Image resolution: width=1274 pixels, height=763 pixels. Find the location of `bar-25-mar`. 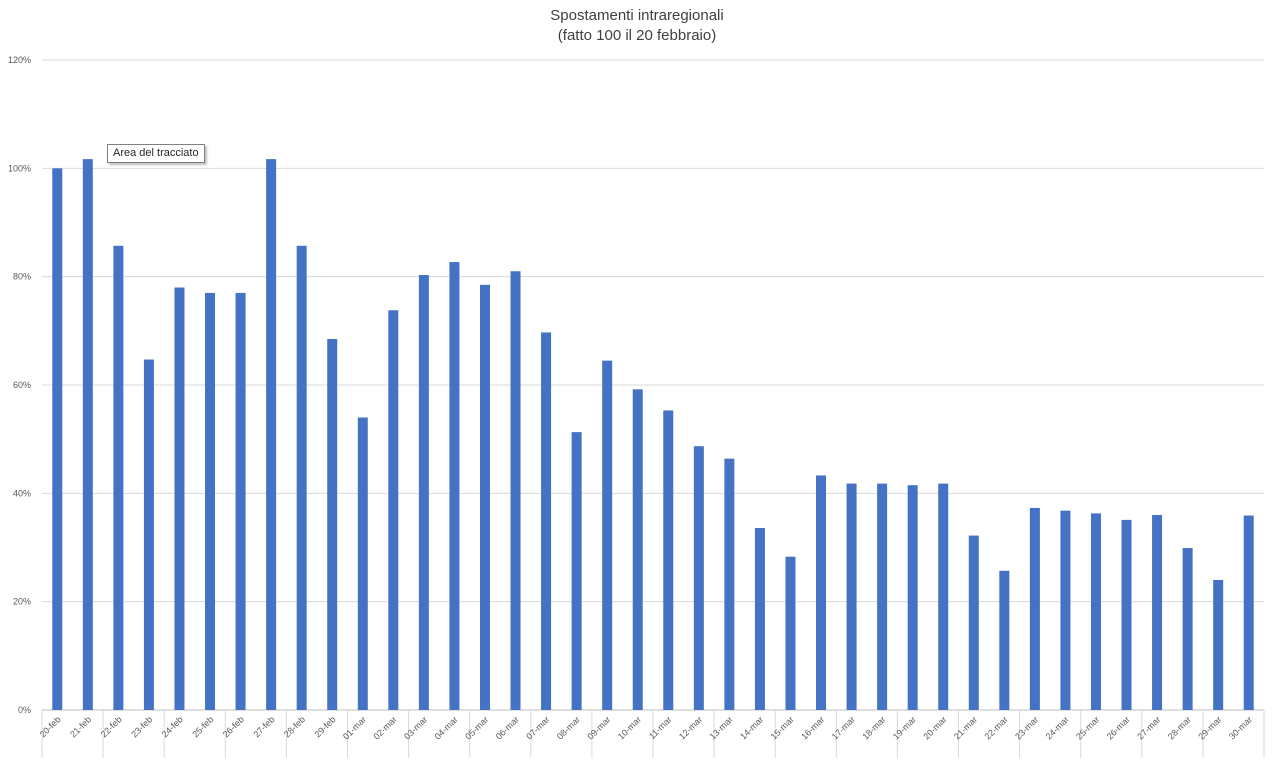

bar-25-mar is located at coordinates (1095, 611).